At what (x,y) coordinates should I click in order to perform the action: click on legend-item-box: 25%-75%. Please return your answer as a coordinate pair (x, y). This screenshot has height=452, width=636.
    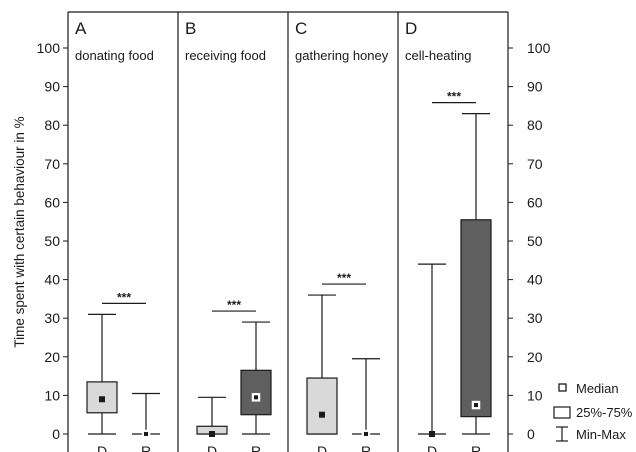
    Looking at the image, I should click on (593, 412).